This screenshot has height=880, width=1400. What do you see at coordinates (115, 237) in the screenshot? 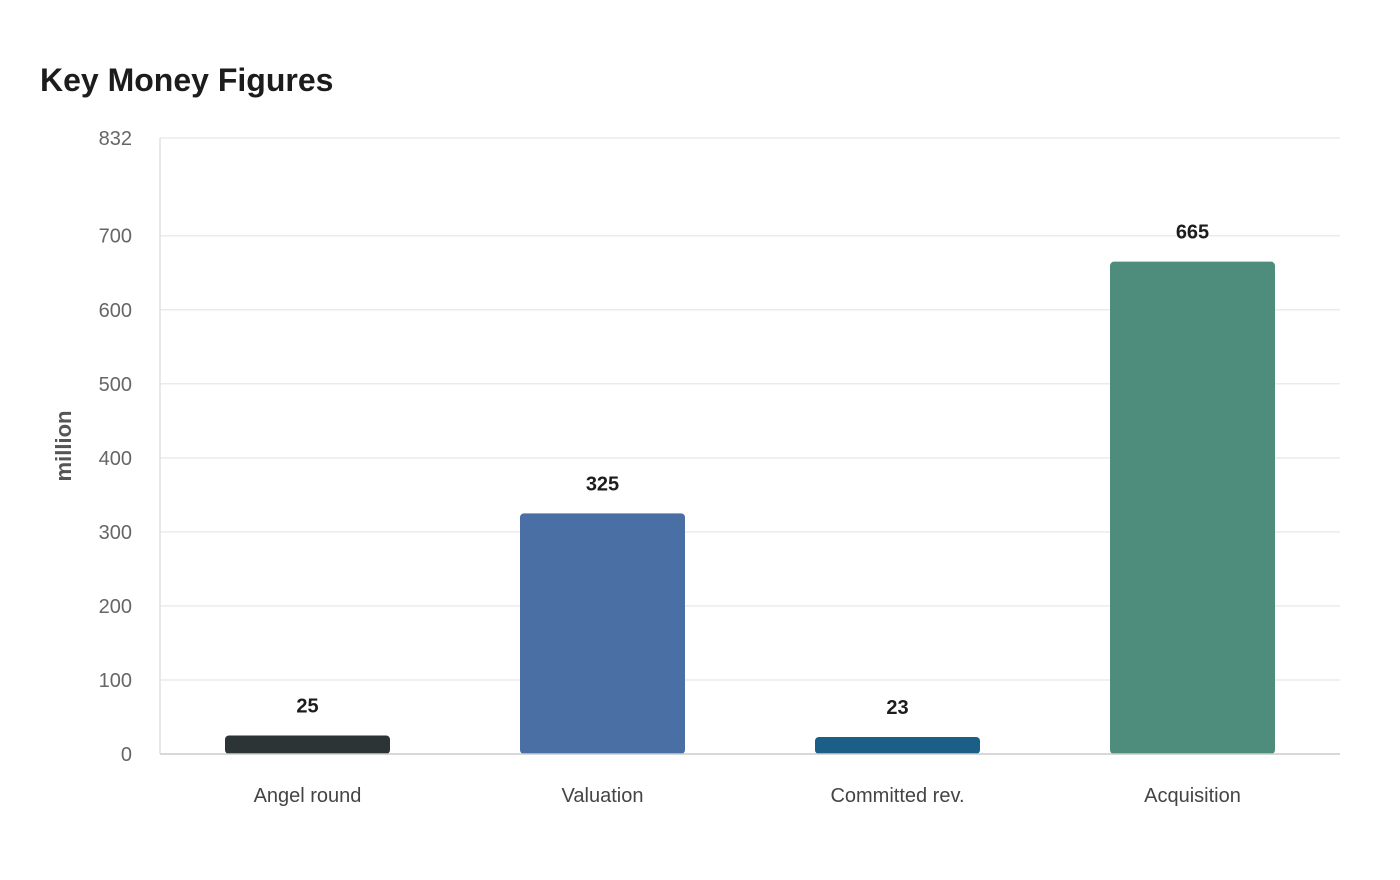
I see `y-tick-label: 700` at bounding box center [115, 237].